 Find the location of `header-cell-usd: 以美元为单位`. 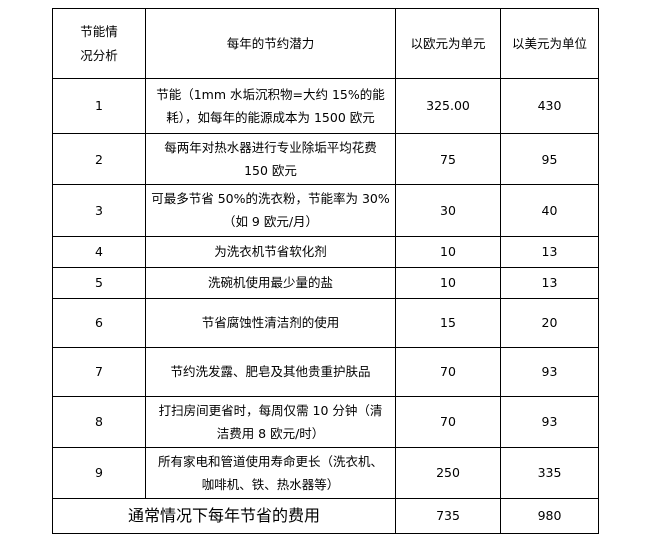

header-cell-usd: 以美元为单位 is located at coordinates (549, 43).